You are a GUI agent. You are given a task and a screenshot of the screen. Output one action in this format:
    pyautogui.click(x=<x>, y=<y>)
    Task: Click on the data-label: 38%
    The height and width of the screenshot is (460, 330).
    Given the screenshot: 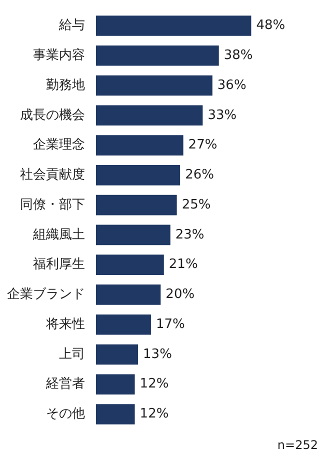 What is the action you would take?
    pyautogui.click(x=238, y=56)
    